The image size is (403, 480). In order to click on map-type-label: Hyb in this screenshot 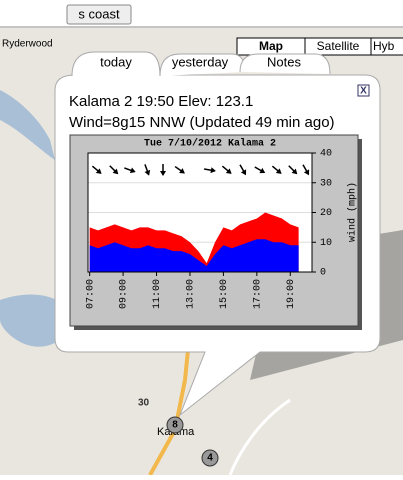, I will do `click(384, 46)`.